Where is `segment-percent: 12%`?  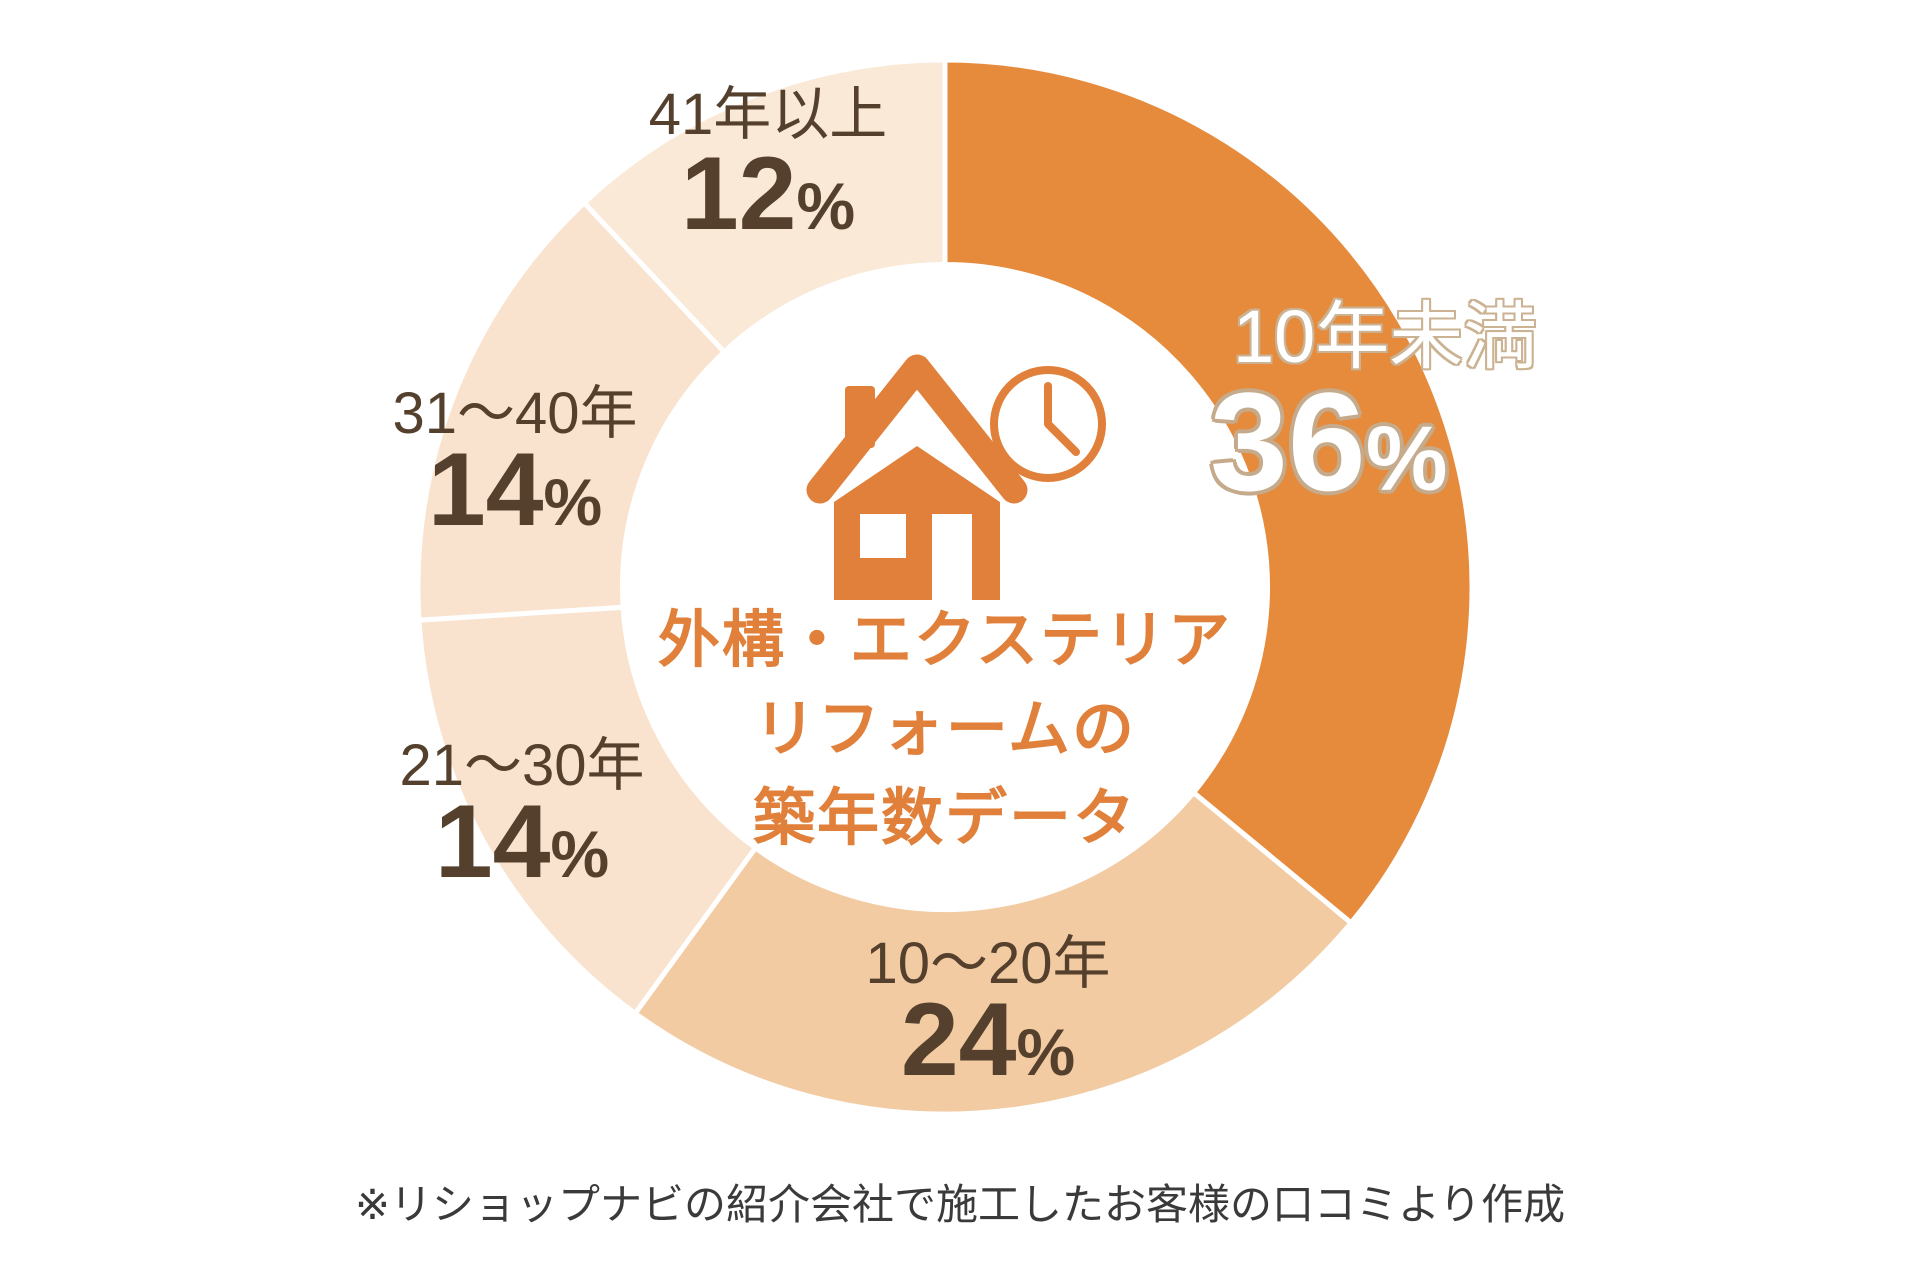 segment-percent: 12% is located at coordinates (768, 194).